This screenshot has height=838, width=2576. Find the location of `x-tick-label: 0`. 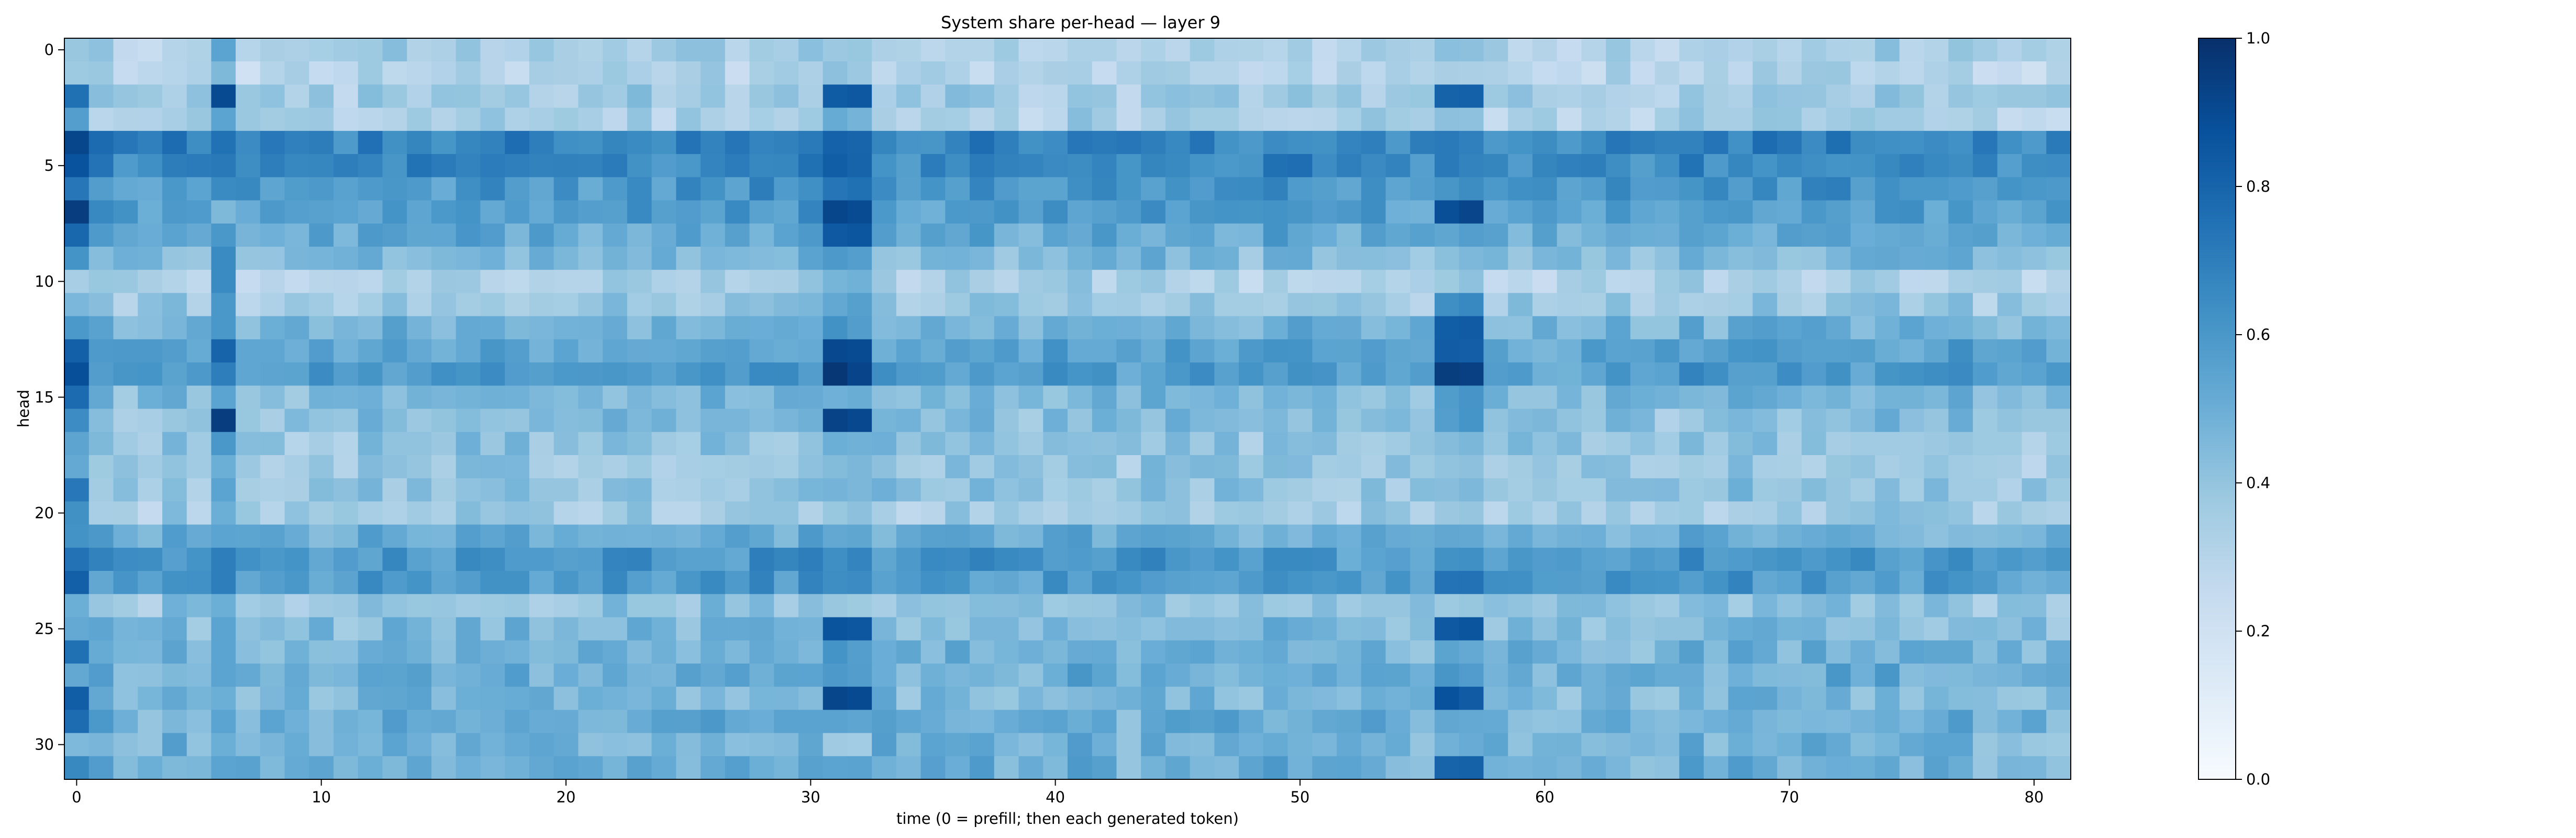

x-tick-label: 0 is located at coordinates (76, 797).